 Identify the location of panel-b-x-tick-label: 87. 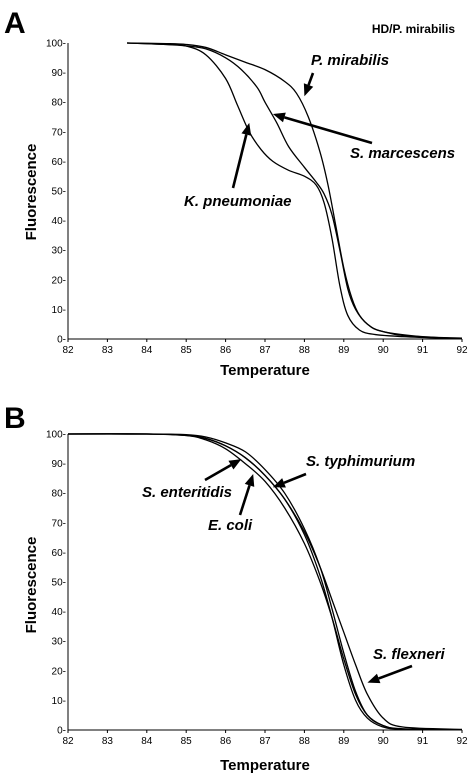
(265, 741).